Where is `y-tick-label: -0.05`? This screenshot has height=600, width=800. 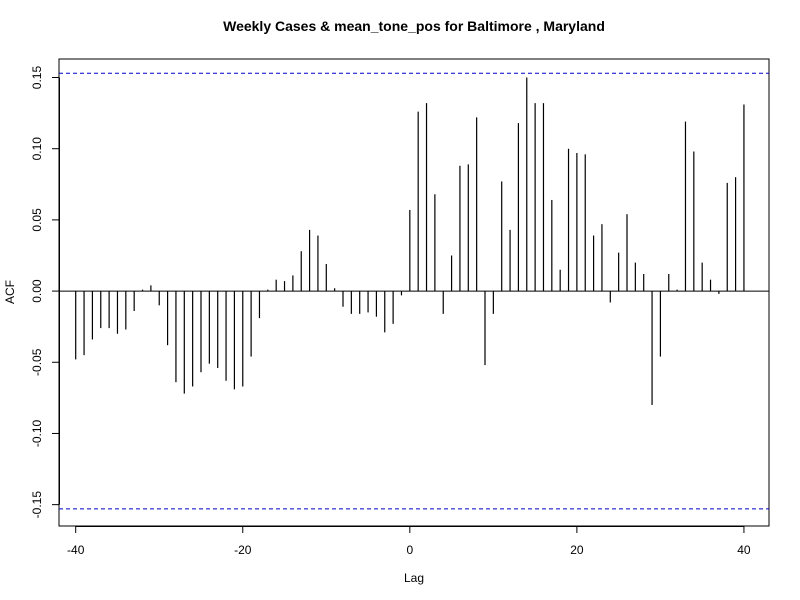 y-tick-label: -0.05 is located at coordinates (37, 362).